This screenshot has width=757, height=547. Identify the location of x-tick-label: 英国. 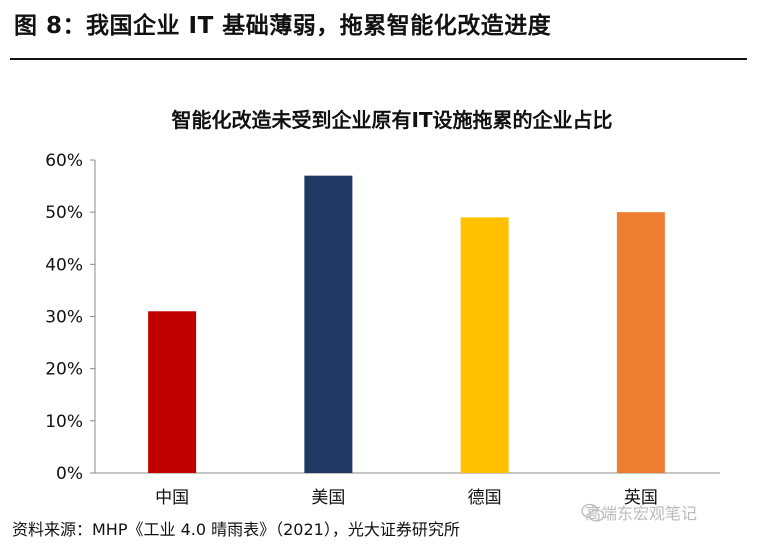
(641, 498).